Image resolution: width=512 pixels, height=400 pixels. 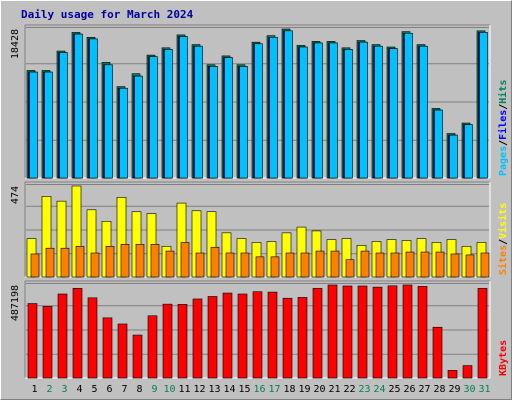 What do you see at coordinates (184, 389) in the screenshot?
I see `day-label: 11` at bounding box center [184, 389].